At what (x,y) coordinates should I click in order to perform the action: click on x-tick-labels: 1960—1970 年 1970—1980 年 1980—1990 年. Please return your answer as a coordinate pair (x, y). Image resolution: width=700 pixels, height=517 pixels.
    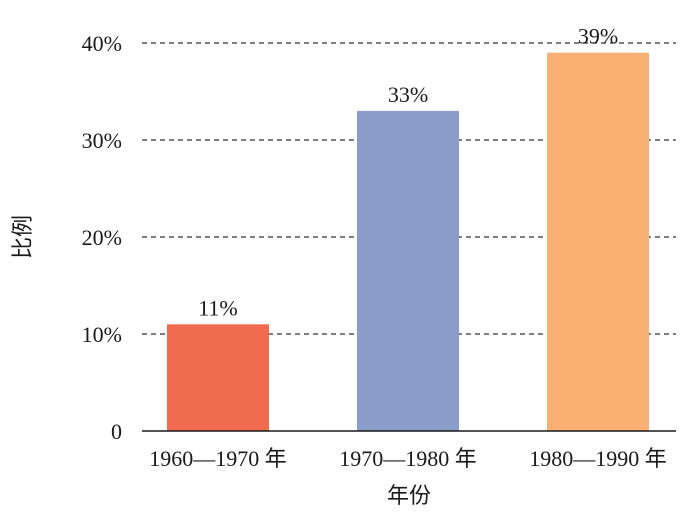
    Looking at the image, I should click on (408, 458).